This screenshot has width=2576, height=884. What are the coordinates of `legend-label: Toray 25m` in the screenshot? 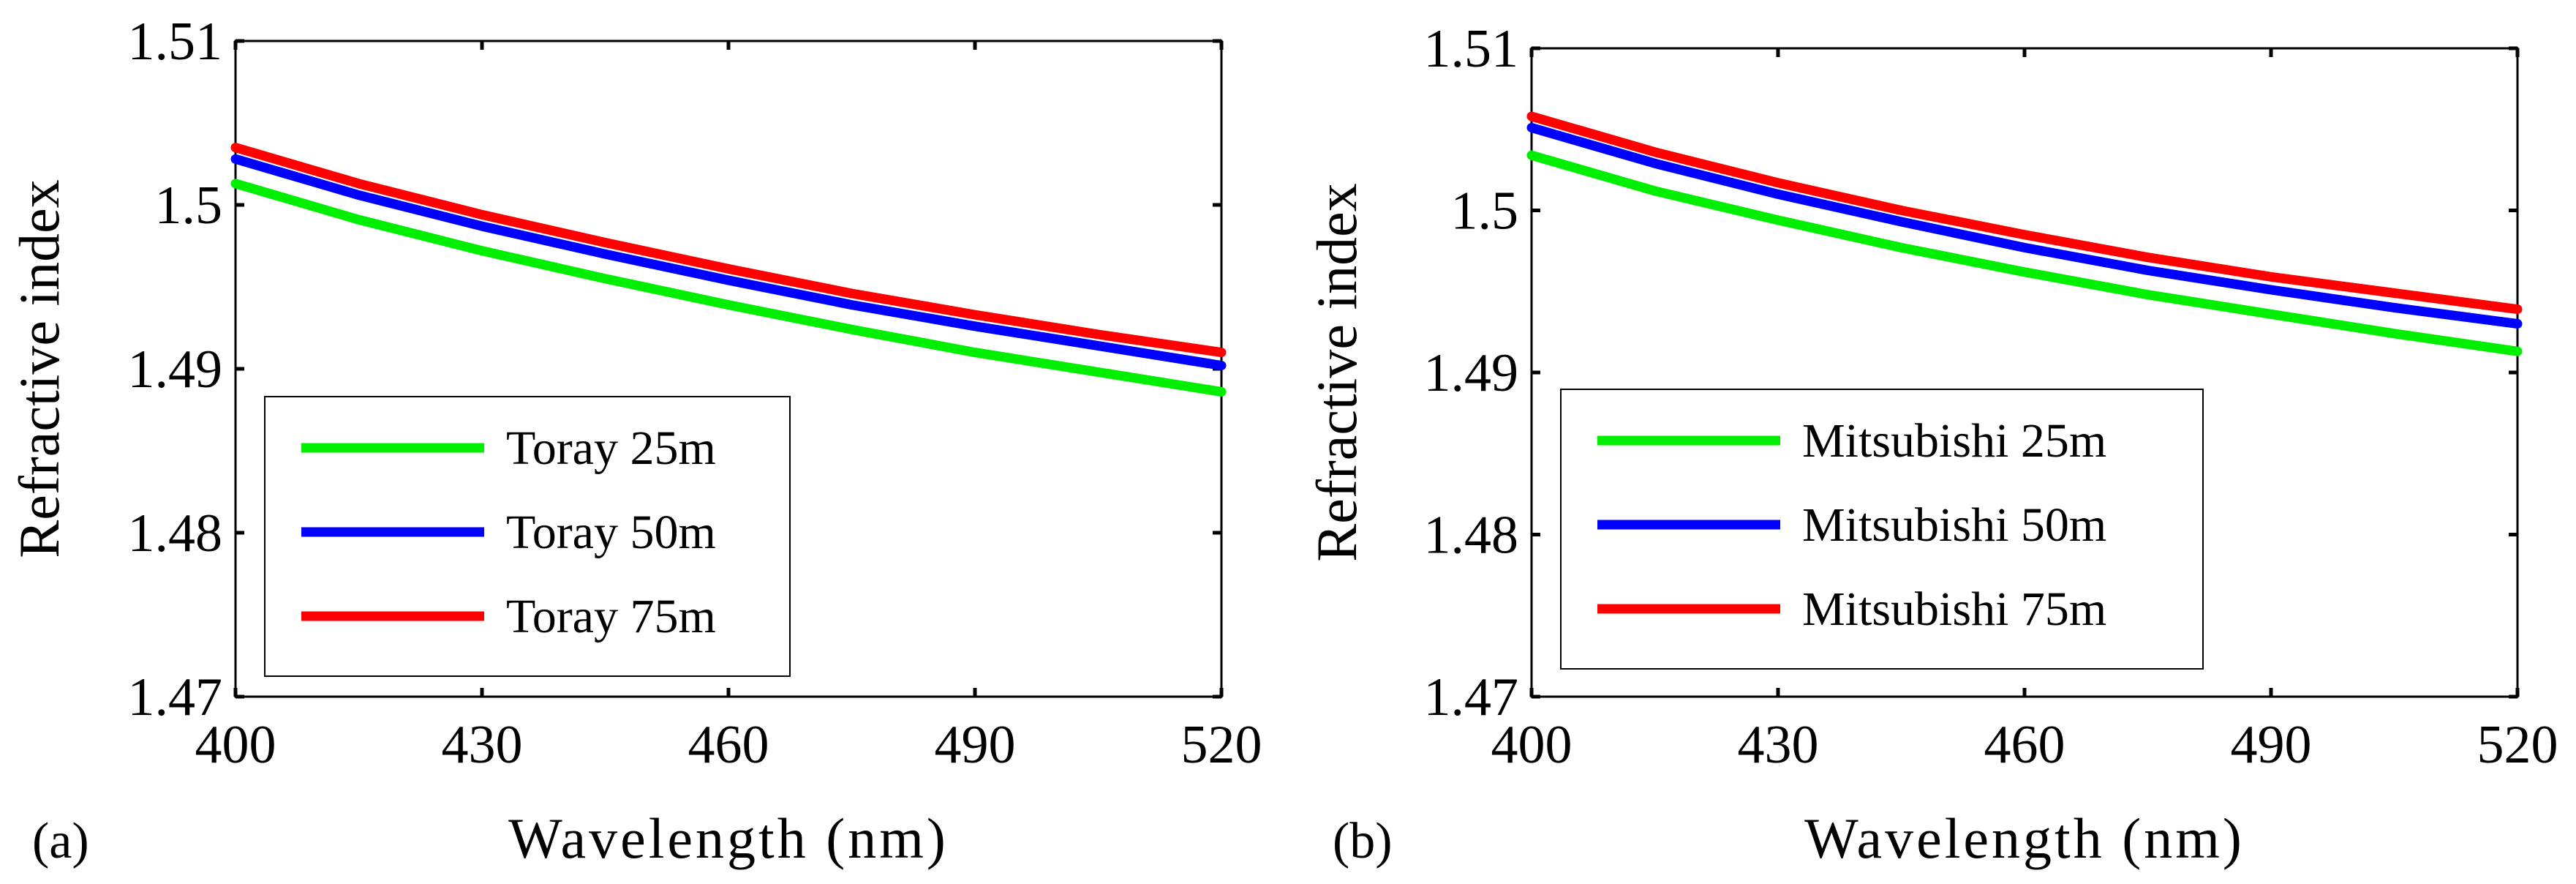 It's located at (611, 448).